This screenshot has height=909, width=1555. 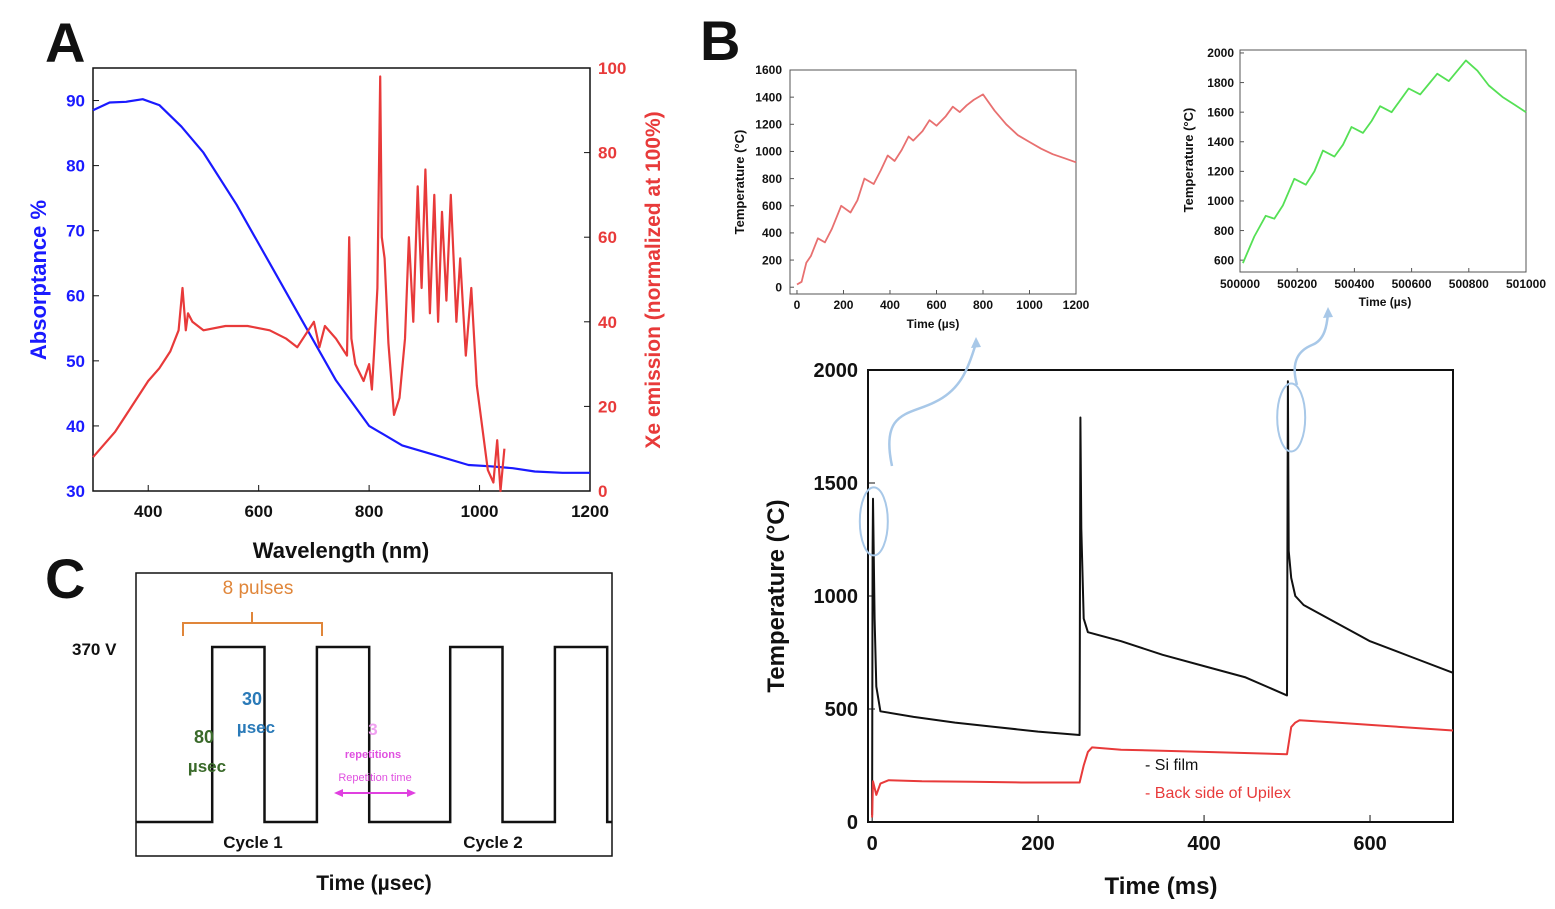 What do you see at coordinates (1171, 765) in the screenshot?
I see `legend-si-film: - Si film` at bounding box center [1171, 765].